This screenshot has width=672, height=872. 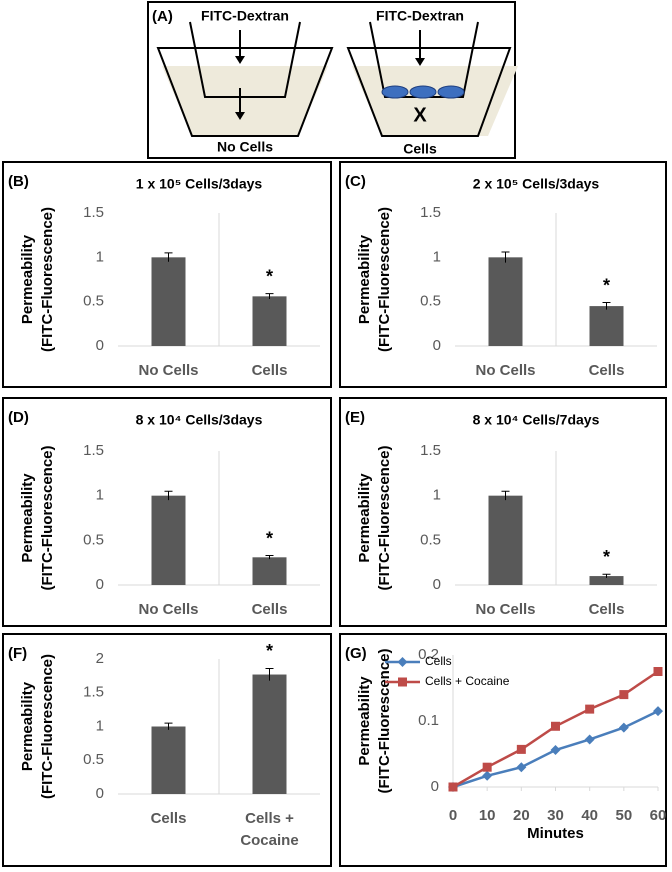 I want to click on well-label: FITC-Dextran, so click(x=245, y=16).